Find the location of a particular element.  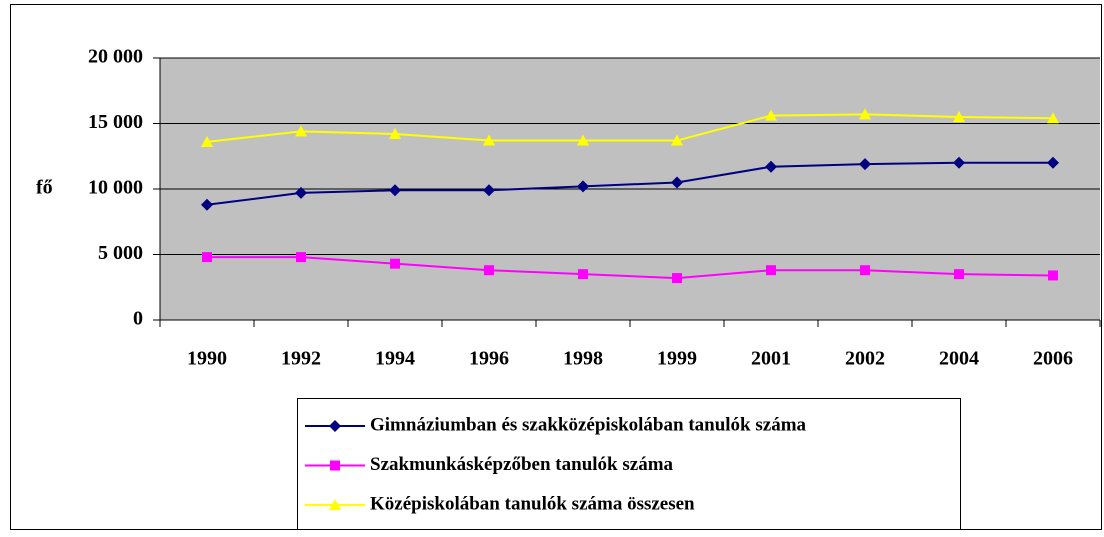

x-tick-label: 2001 is located at coordinates (771, 359).